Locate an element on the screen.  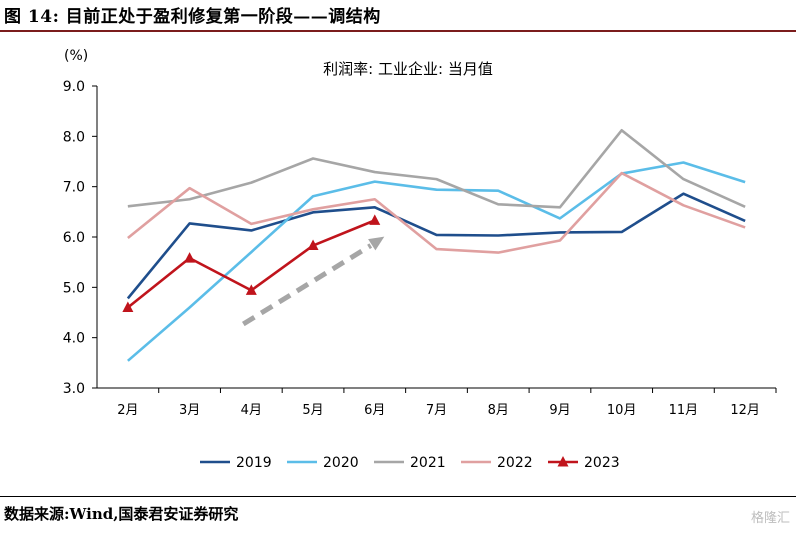
y-axis-unit-label: (%) is located at coordinates (76, 56).